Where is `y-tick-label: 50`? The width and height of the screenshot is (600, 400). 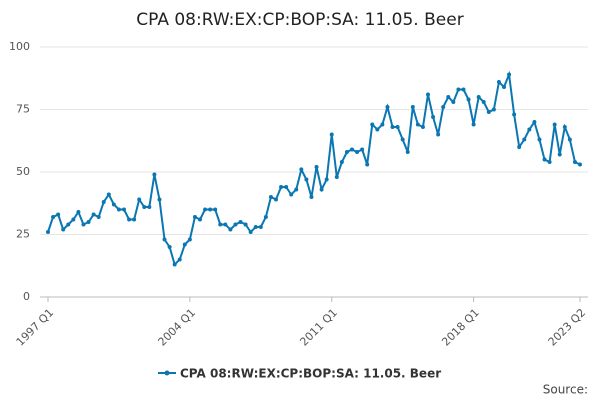
y-tick-label: 50 is located at coordinates (23, 171).